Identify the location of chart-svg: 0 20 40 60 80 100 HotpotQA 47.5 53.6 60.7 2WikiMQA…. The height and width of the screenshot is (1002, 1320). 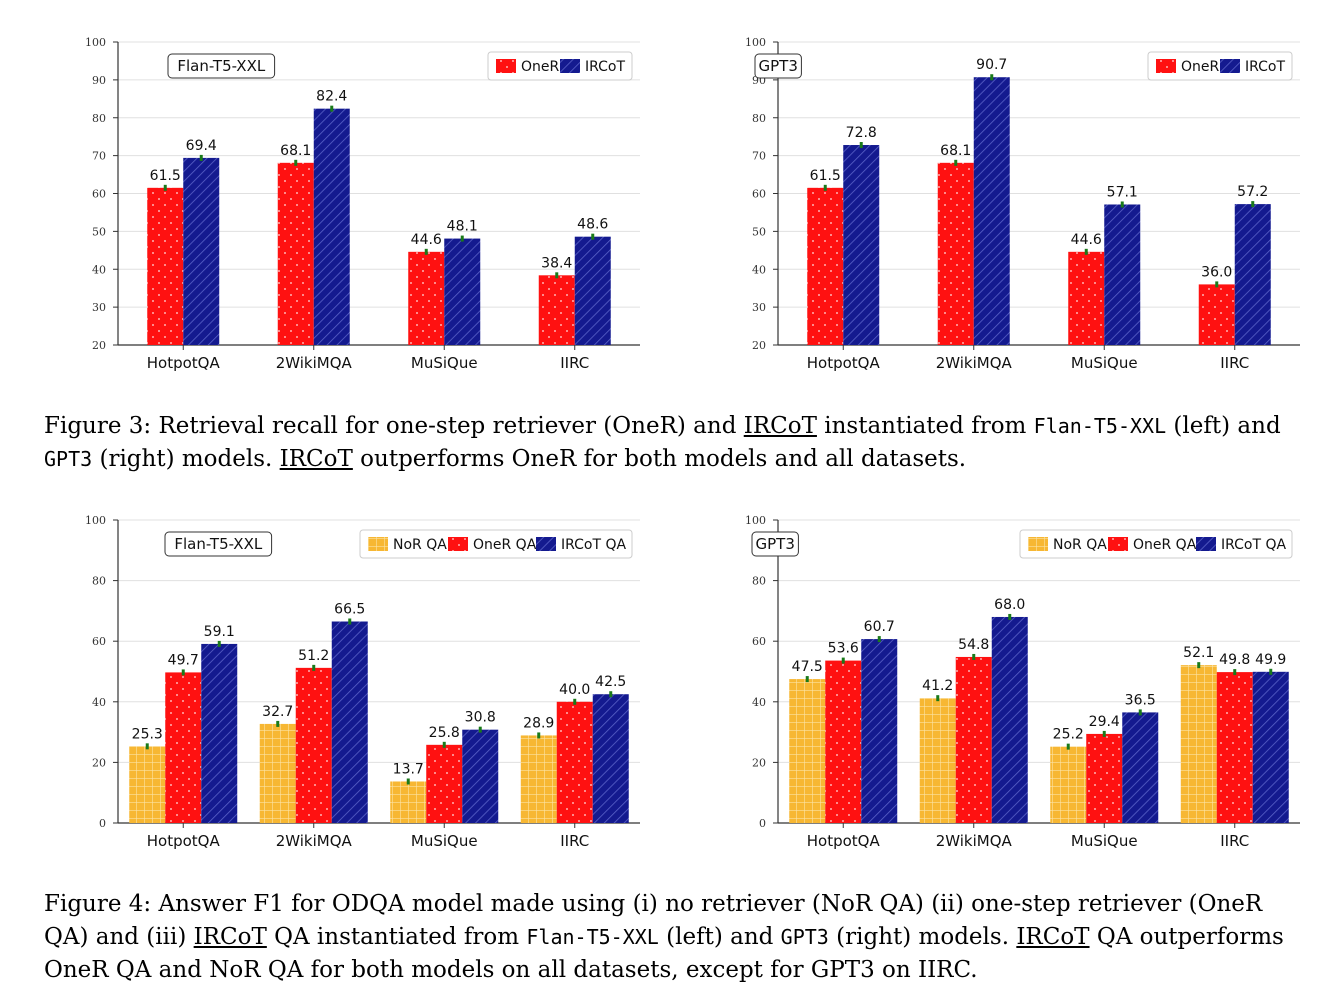
(1022, 682).